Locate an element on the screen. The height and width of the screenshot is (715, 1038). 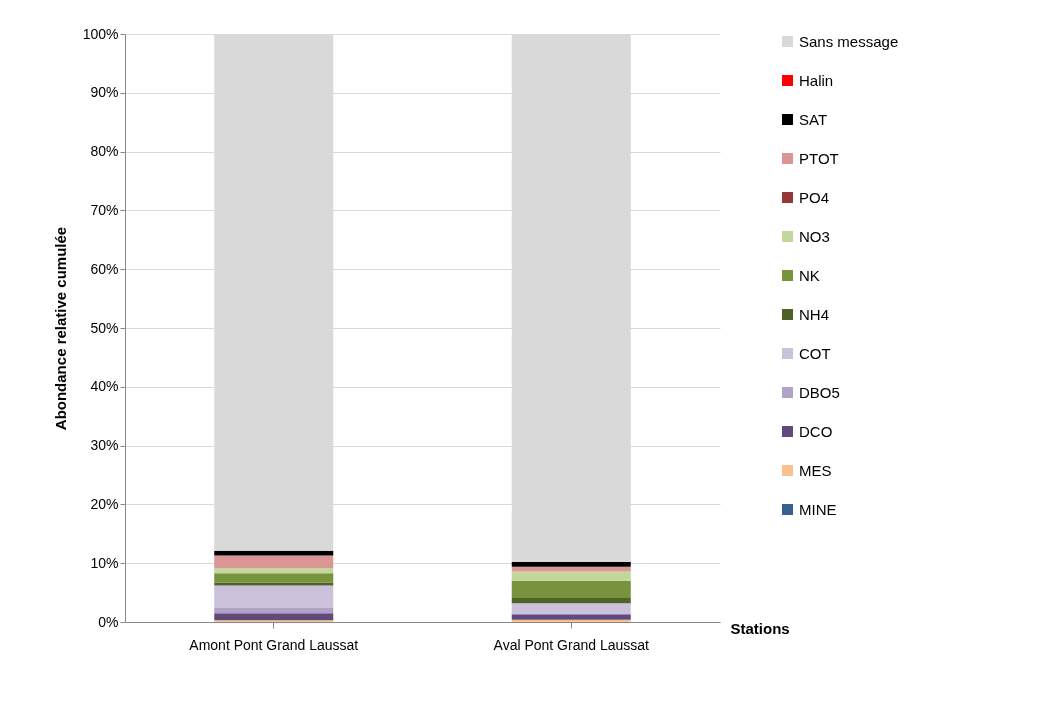
legend-label: NK is located at coordinates (809, 275).